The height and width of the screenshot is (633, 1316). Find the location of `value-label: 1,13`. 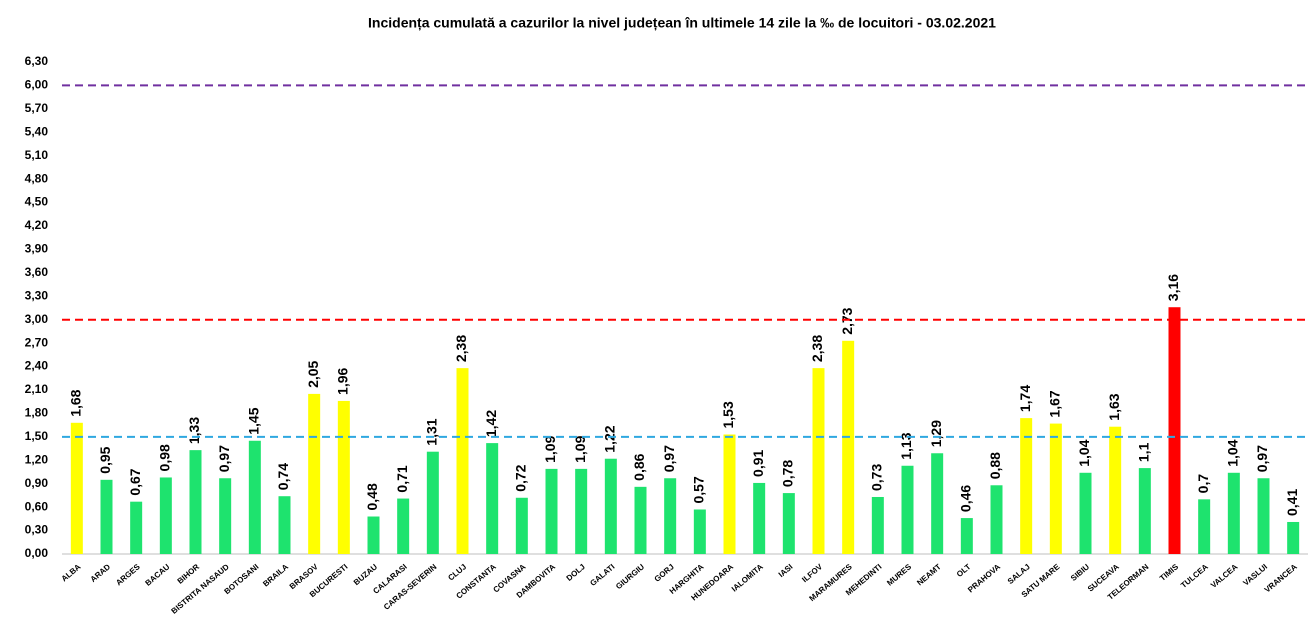

value-label: 1,13 is located at coordinates (906, 445).